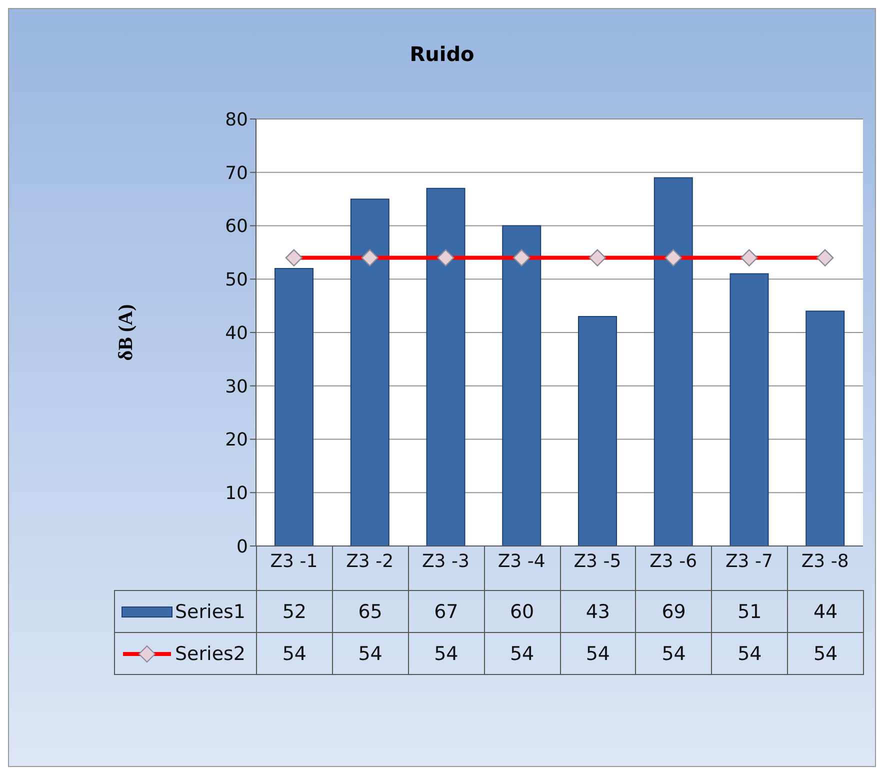 The height and width of the screenshot is (773, 882). I want to click on x-tick-label: Z3 -5, so click(598, 561).